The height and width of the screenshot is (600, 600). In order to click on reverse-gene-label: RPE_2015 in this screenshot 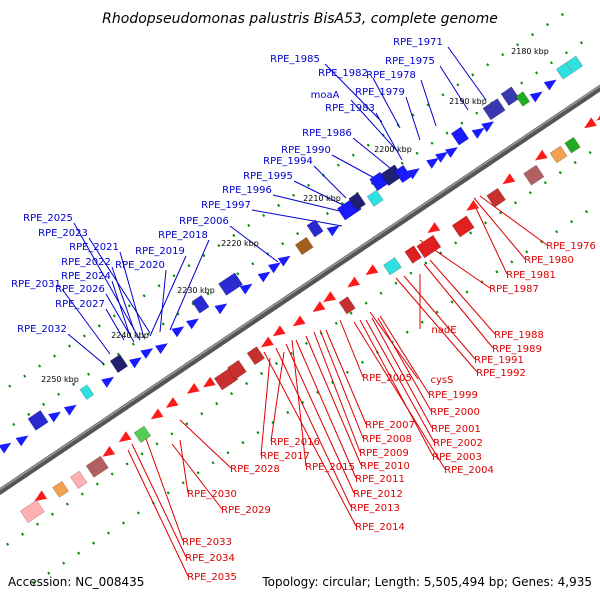, I will do `click(330, 467)`.